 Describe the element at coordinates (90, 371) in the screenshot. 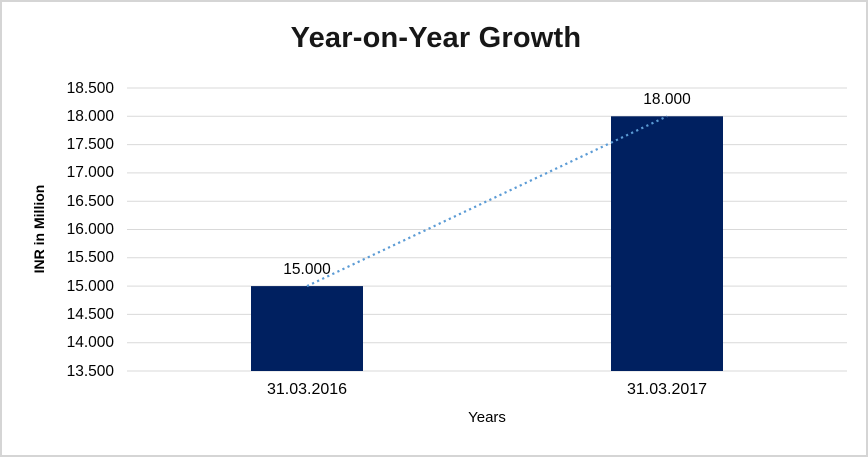

I see `y-tick-label: 13.500` at that location.